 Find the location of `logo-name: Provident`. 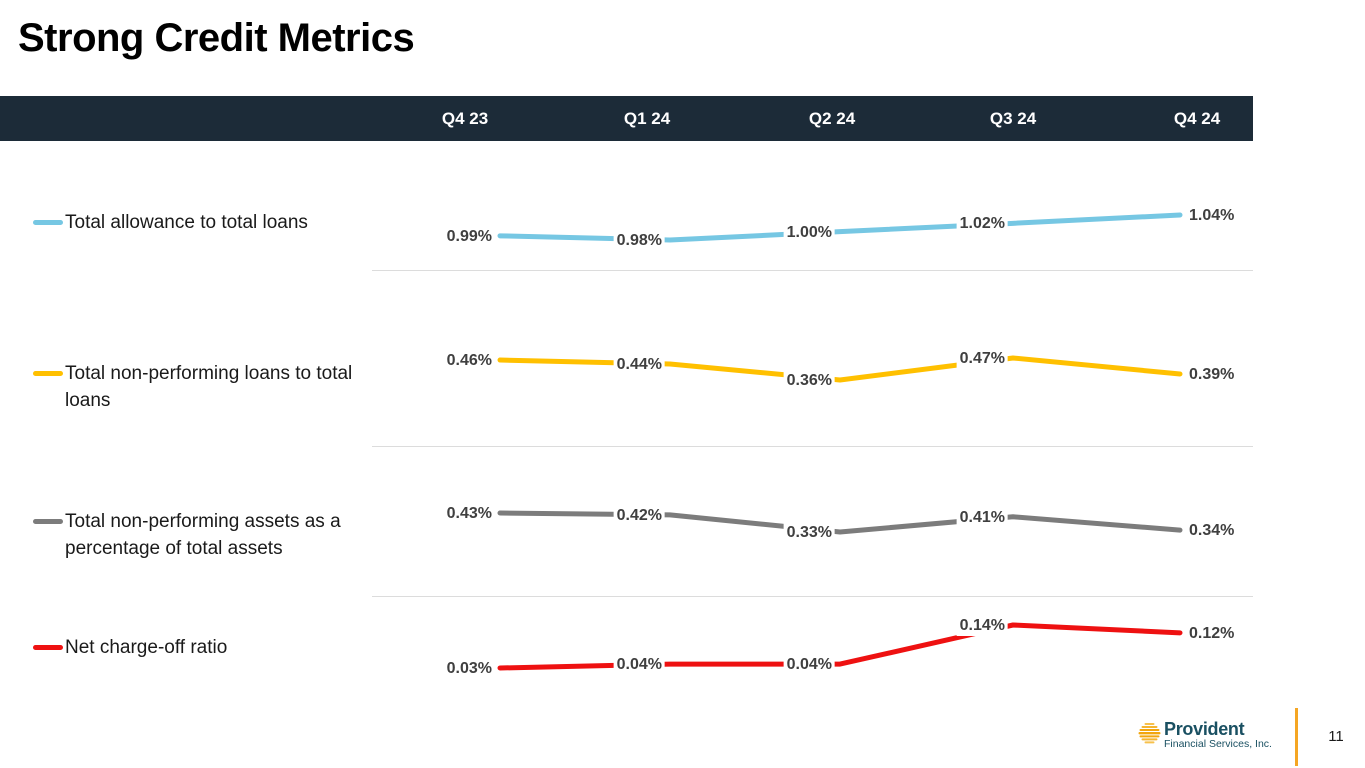

logo-name: Provident is located at coordinates (1204, 729).